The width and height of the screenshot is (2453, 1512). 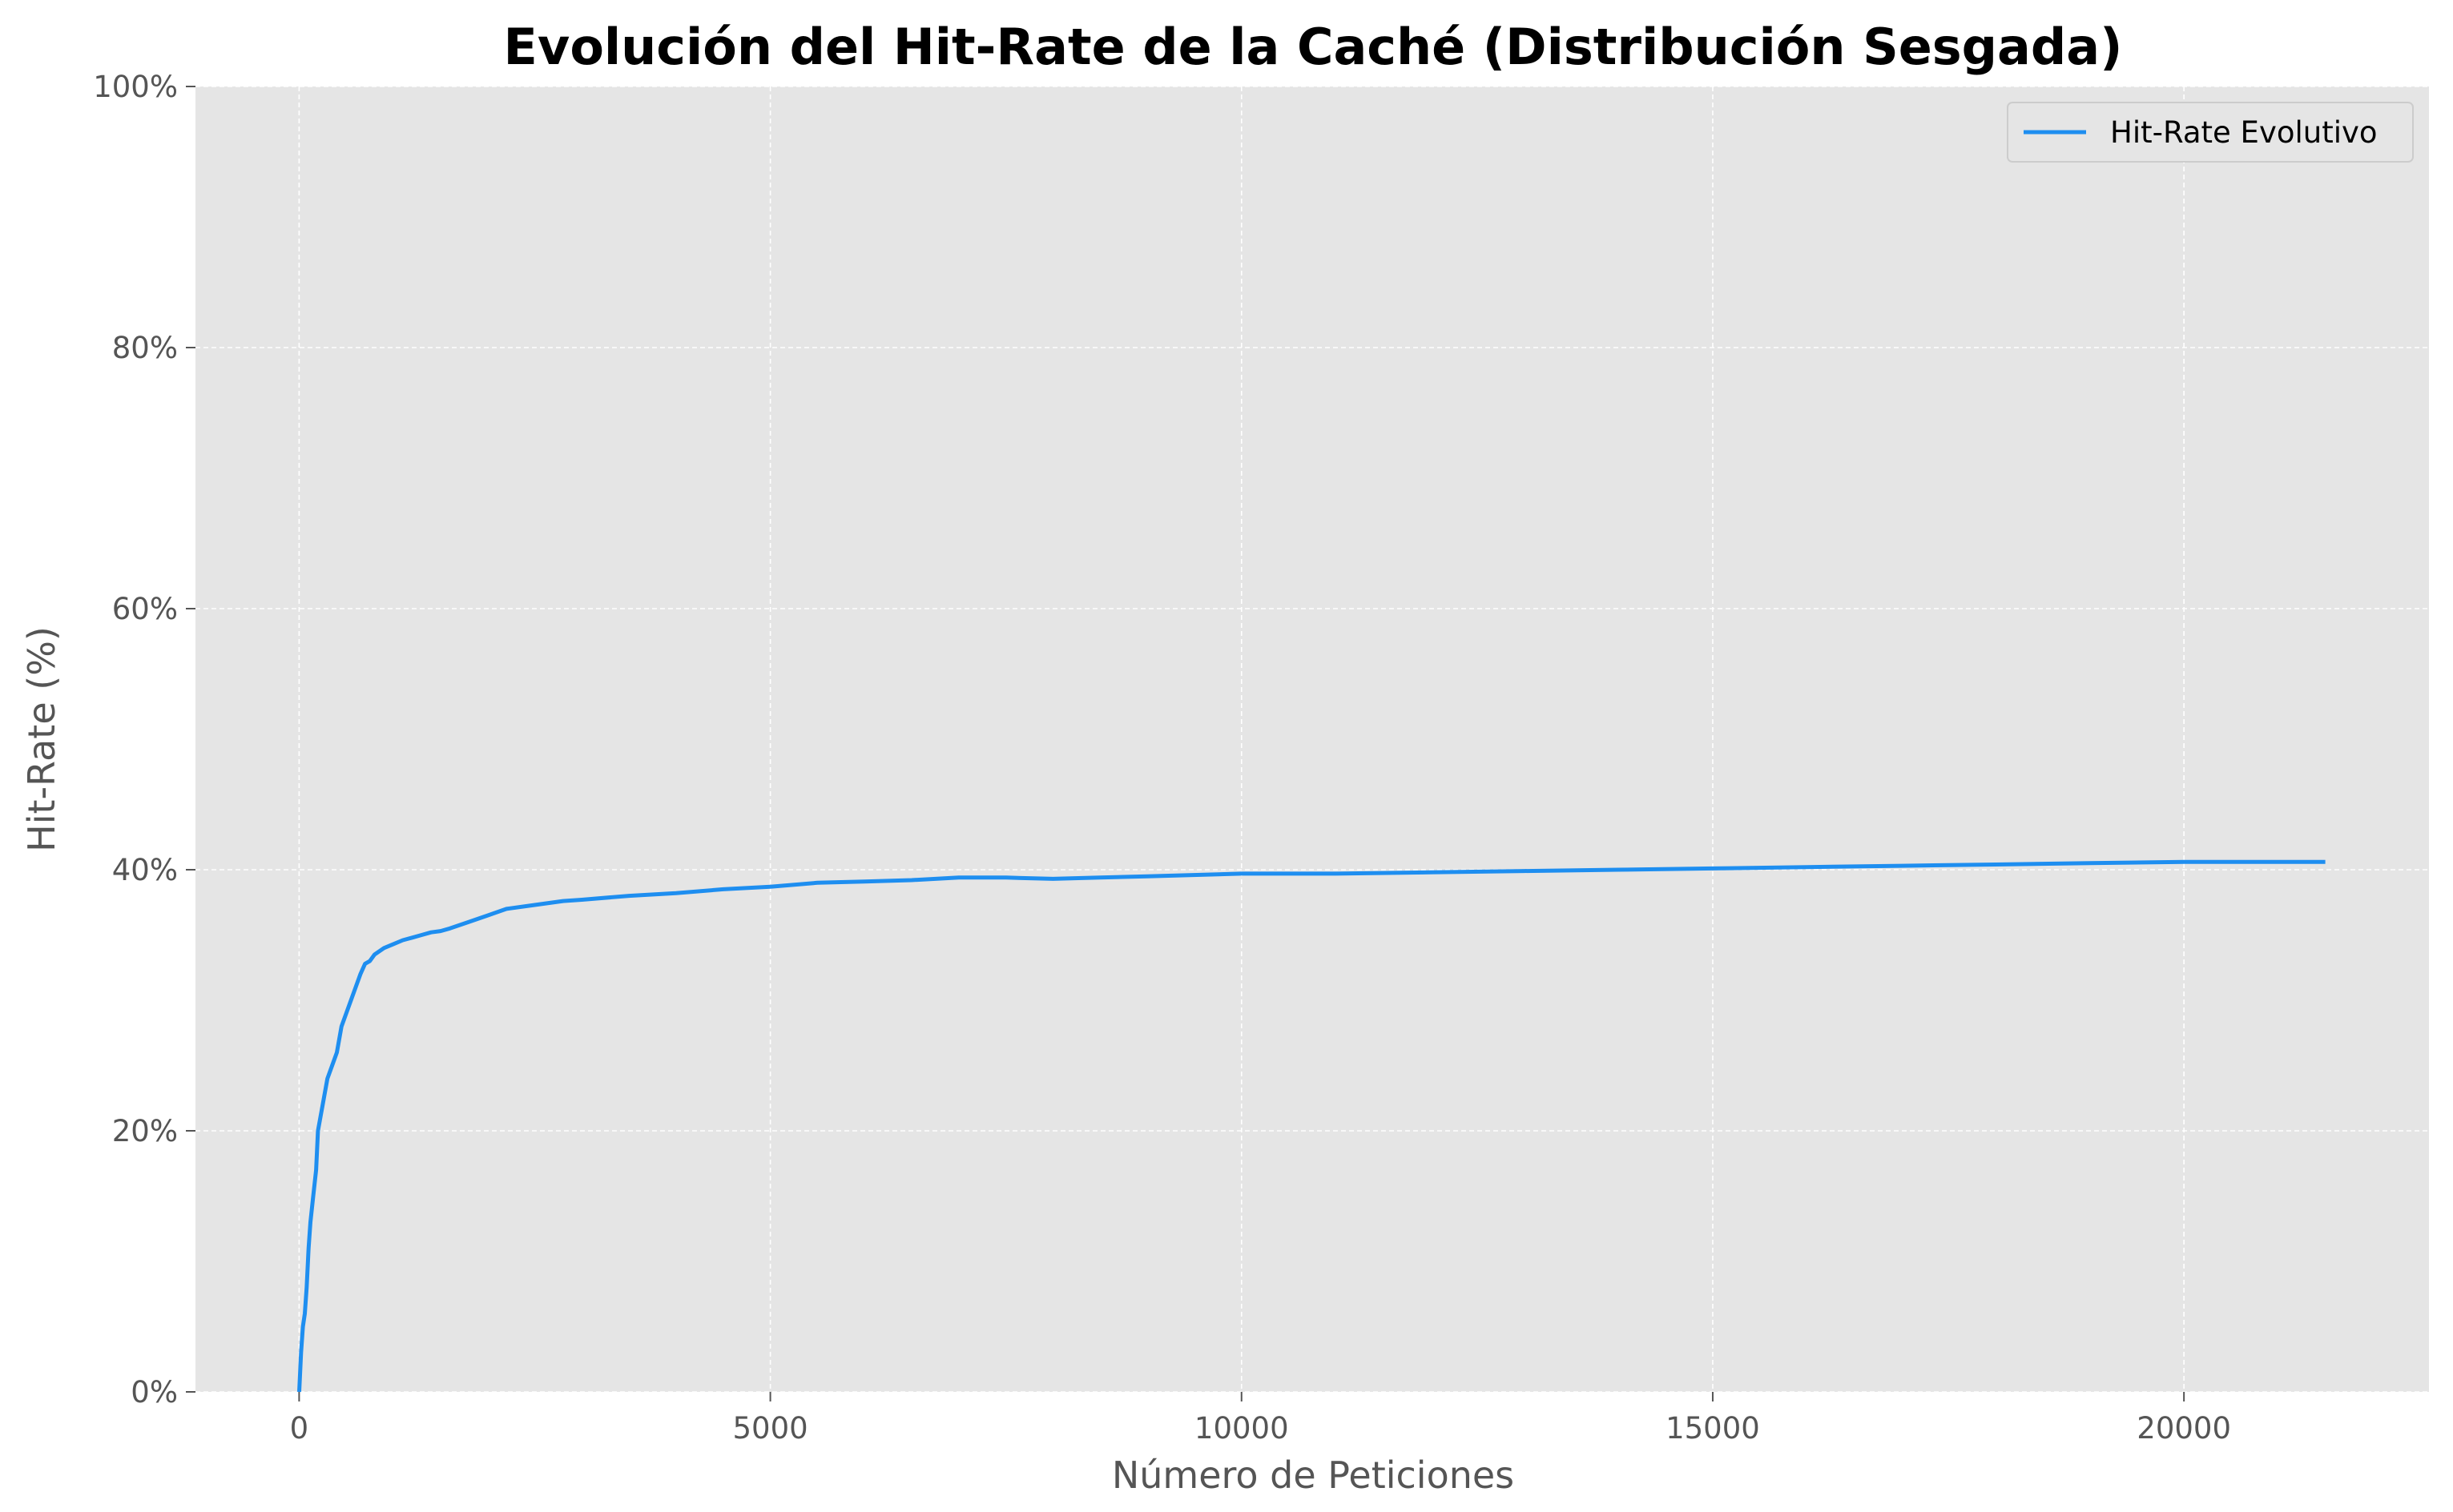 What do you see at coordinates (135, 87) in the screenshot?
I see `y-tick-label: 100%` at bounding box center [135, 87].